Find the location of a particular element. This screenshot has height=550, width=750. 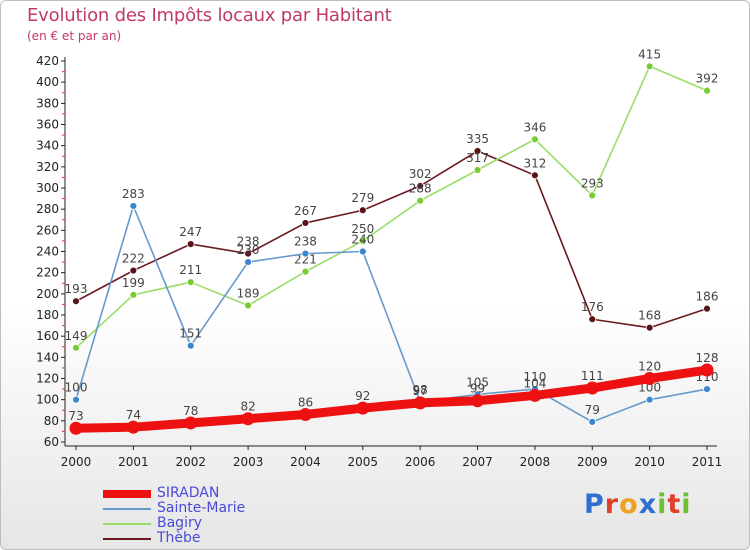

data-label: 100 is located at coordinates (649, 388).